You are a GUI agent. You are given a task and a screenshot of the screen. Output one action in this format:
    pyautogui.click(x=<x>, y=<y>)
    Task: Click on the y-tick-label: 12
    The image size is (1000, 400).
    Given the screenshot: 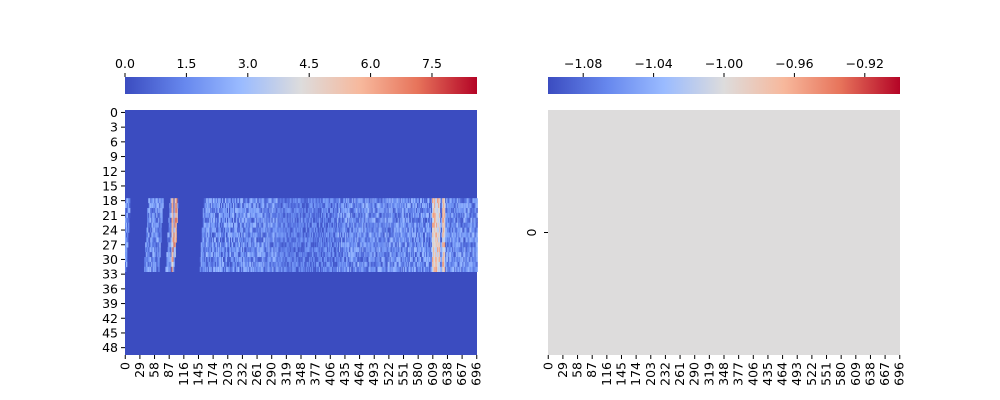 What is the action you would take?
    pyautogui.click(x=110, y=171)
    